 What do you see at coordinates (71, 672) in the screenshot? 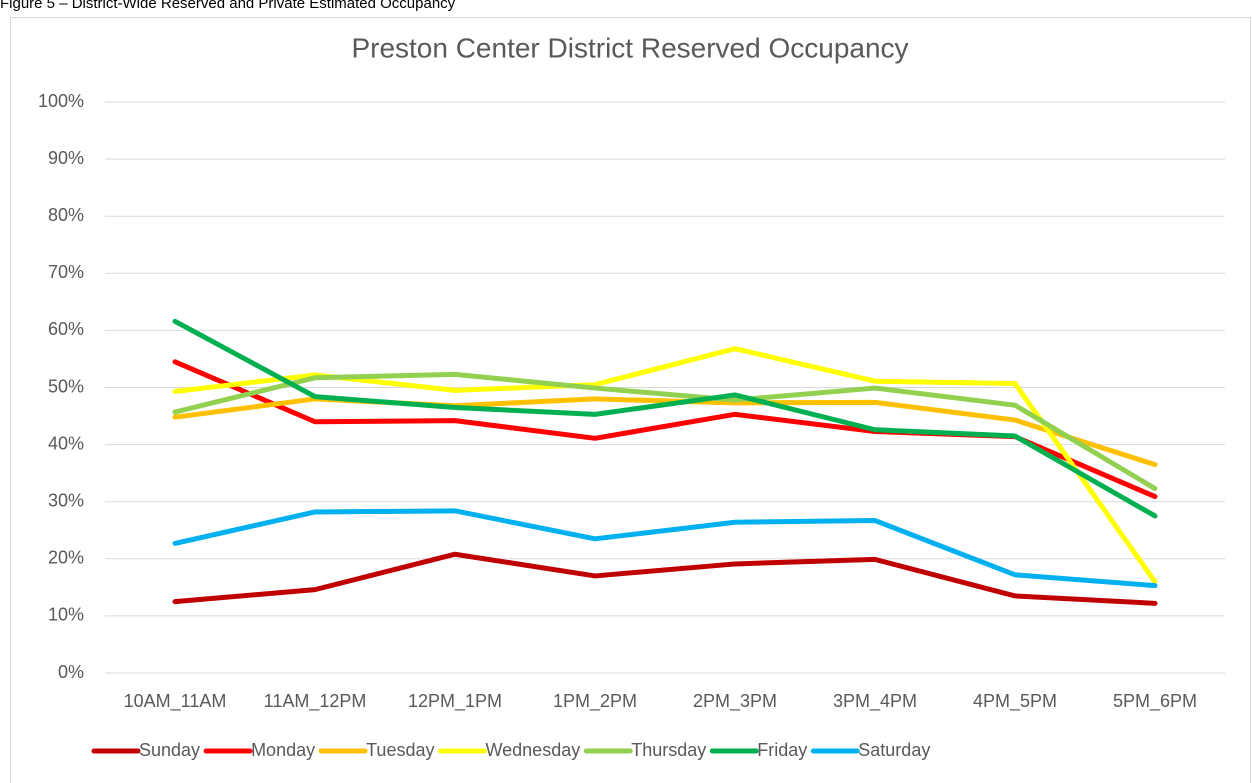
I see `y-tick-label: 0%` at bounding box center [71, 672].